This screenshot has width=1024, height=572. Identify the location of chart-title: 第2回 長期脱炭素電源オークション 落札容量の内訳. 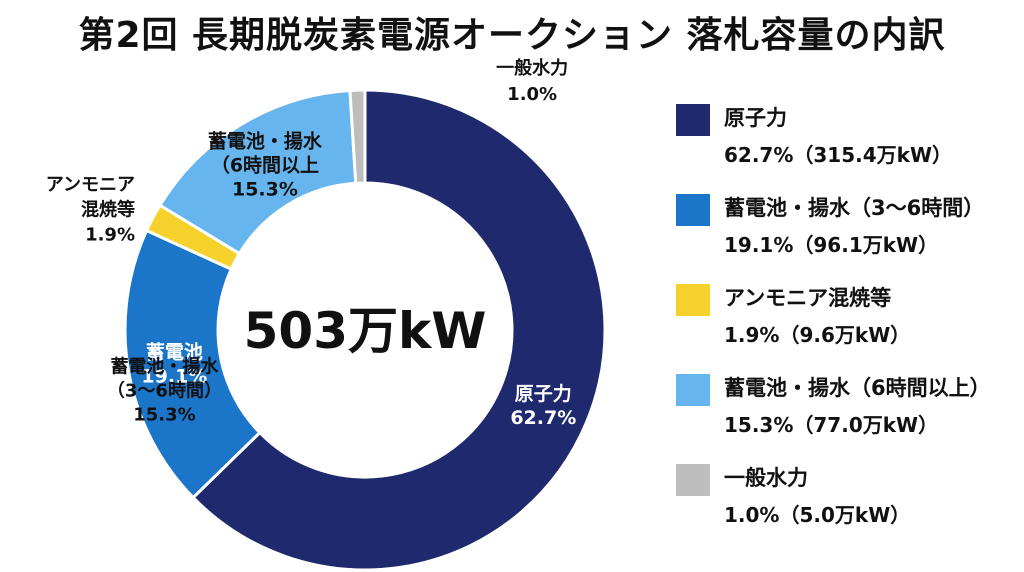
(512, 35).